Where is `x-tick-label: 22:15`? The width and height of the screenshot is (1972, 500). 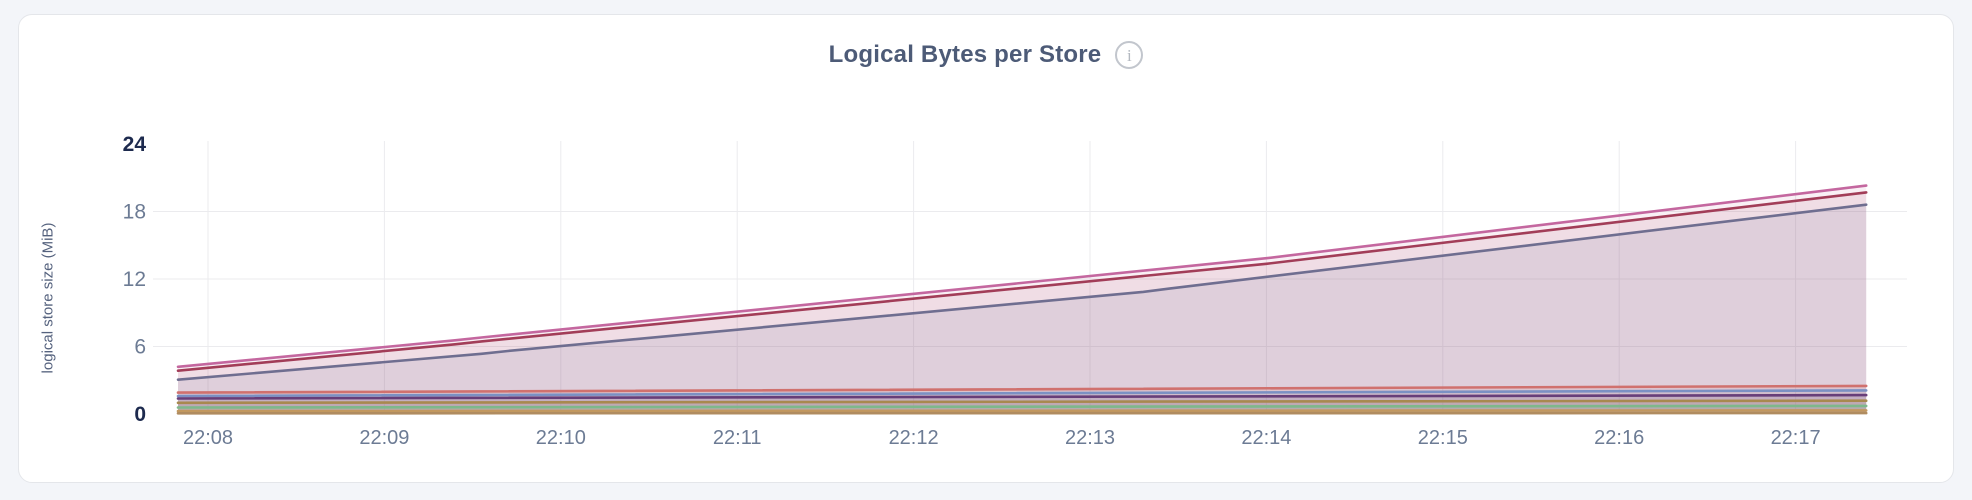
x-tick-label: 22:15 is located at coordinates (1443, 438).